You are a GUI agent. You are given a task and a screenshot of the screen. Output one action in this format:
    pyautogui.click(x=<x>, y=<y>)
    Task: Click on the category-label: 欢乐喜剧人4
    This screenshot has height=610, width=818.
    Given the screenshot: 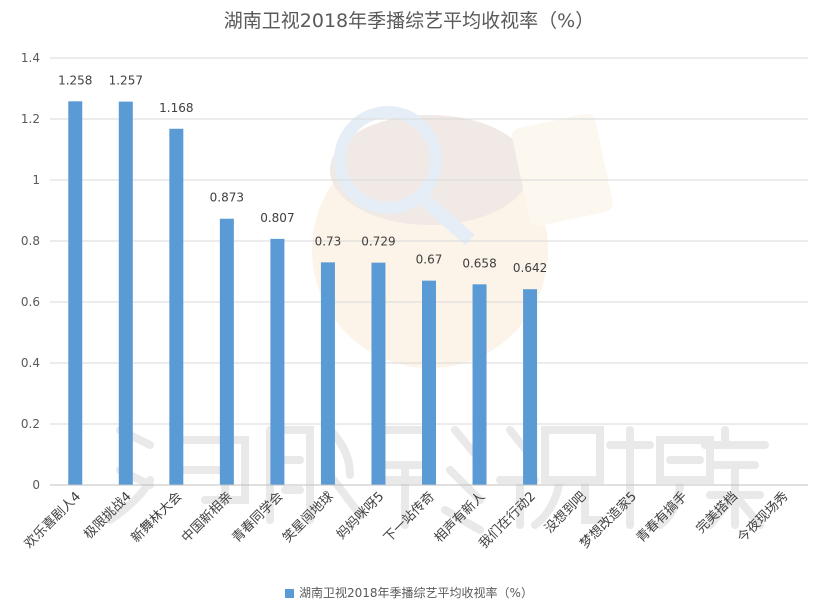 What is the action you would take?
    pyautogui.click(x=53, y=520)
    